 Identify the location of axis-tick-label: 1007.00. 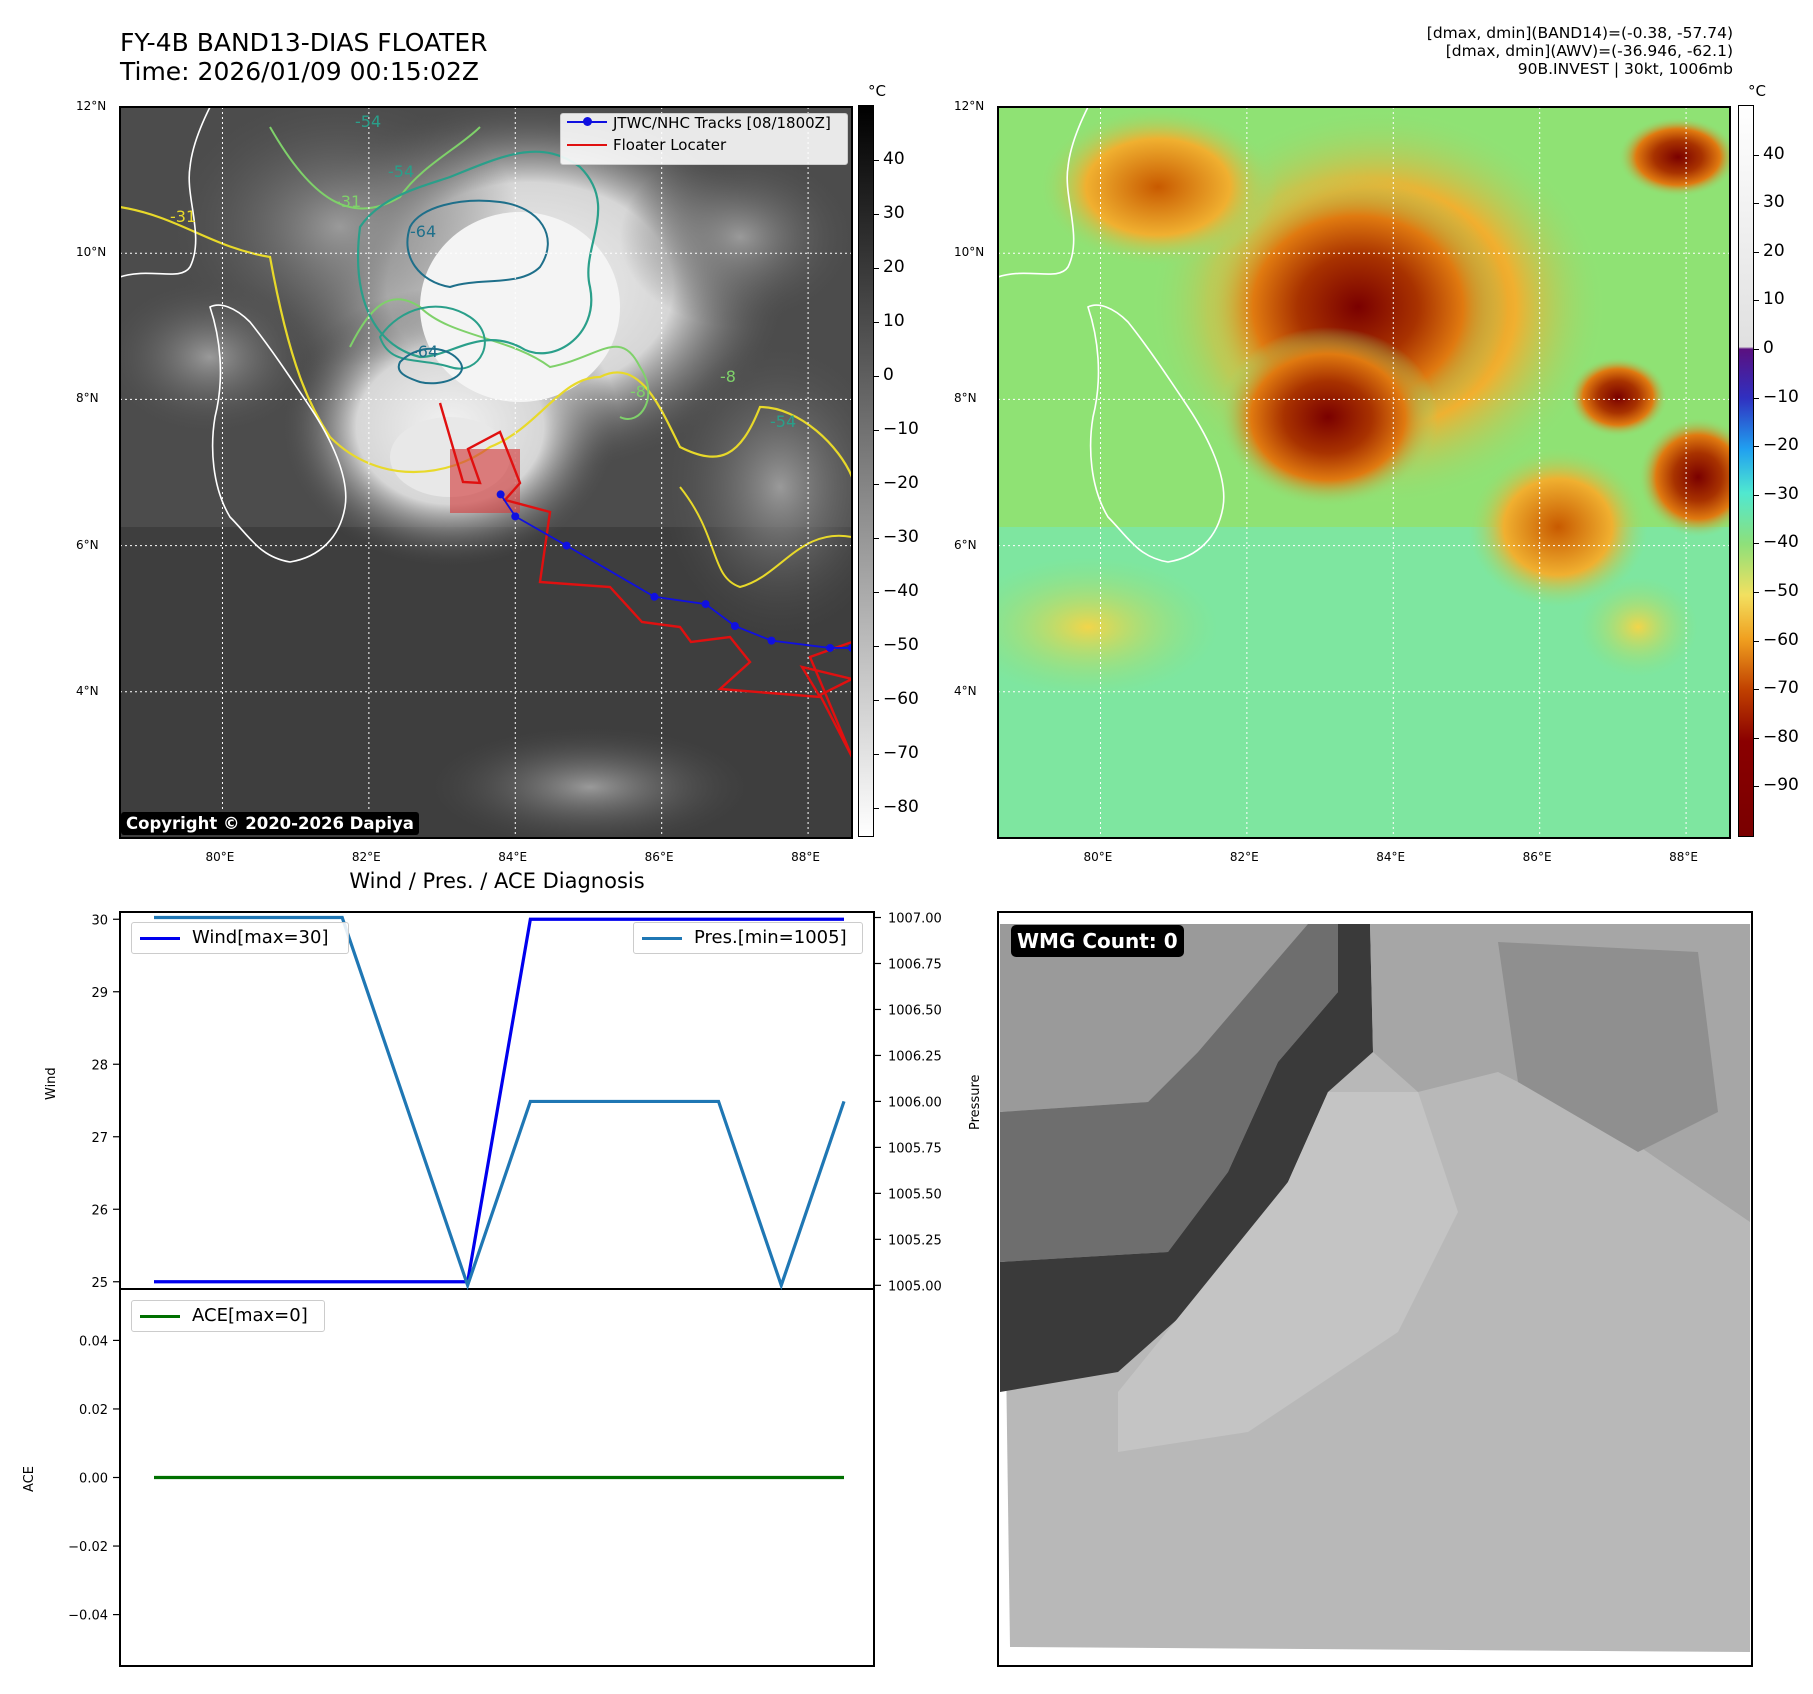
(915, 919).